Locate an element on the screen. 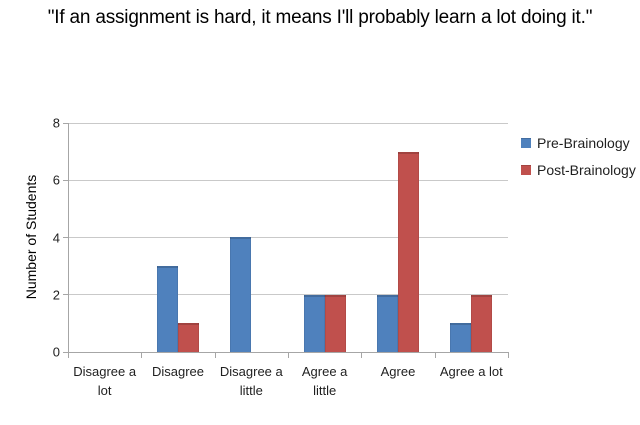 The width and height of the screenshot is (640, 425). x-axis-label: Agree a lot is located at coordinates (471, 371).